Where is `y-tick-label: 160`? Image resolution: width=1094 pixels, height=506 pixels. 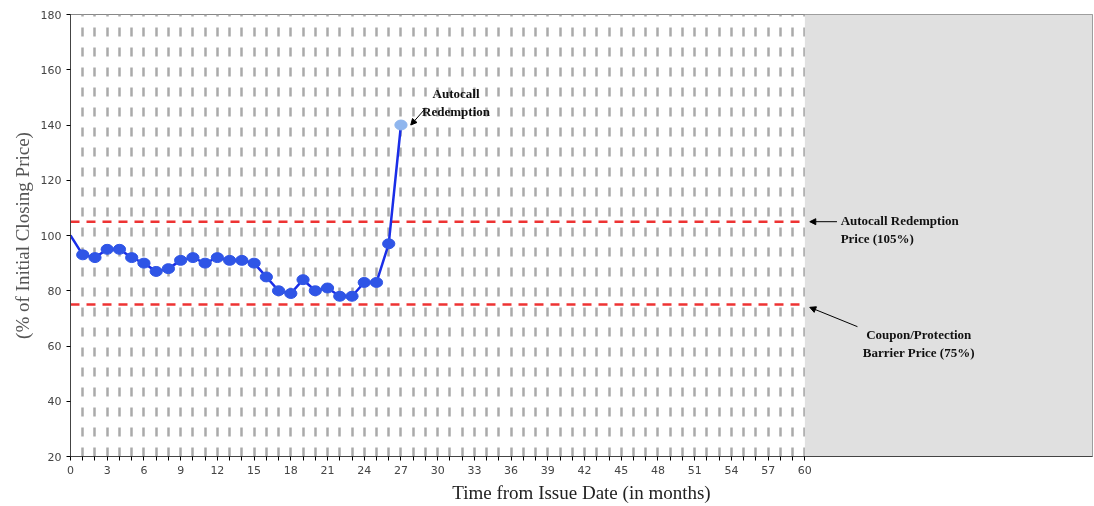
y-tick-label: 160 is located at coordinates (51, 70).